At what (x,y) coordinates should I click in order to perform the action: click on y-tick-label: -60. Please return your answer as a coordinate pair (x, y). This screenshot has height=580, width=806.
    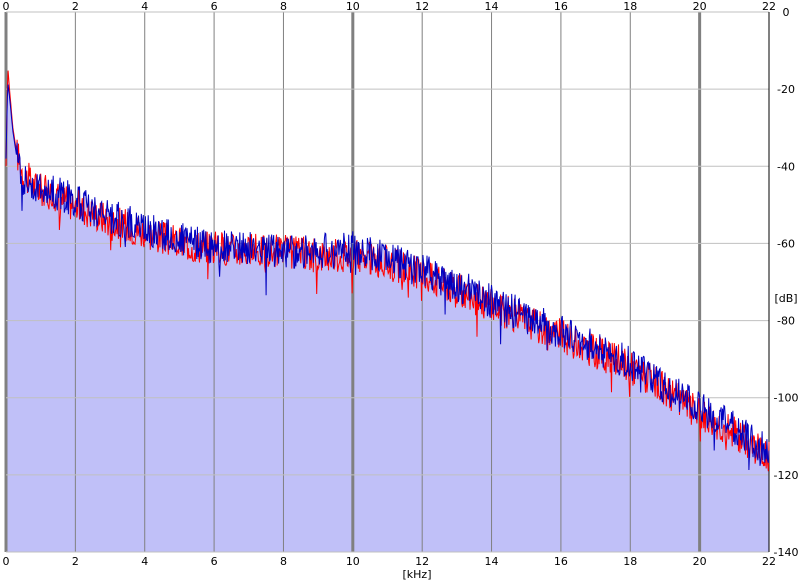
    Looking at the image, I should click on (786, 243).